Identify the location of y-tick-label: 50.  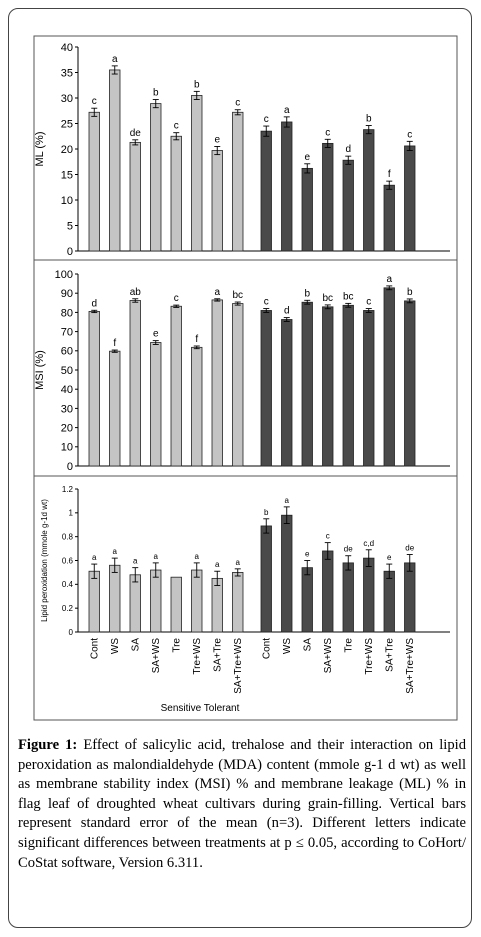
(67, 371).